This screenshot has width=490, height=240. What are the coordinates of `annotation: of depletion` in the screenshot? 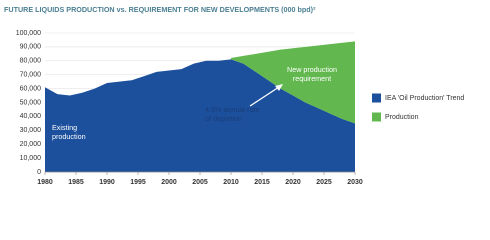 It's located at (223, 118).